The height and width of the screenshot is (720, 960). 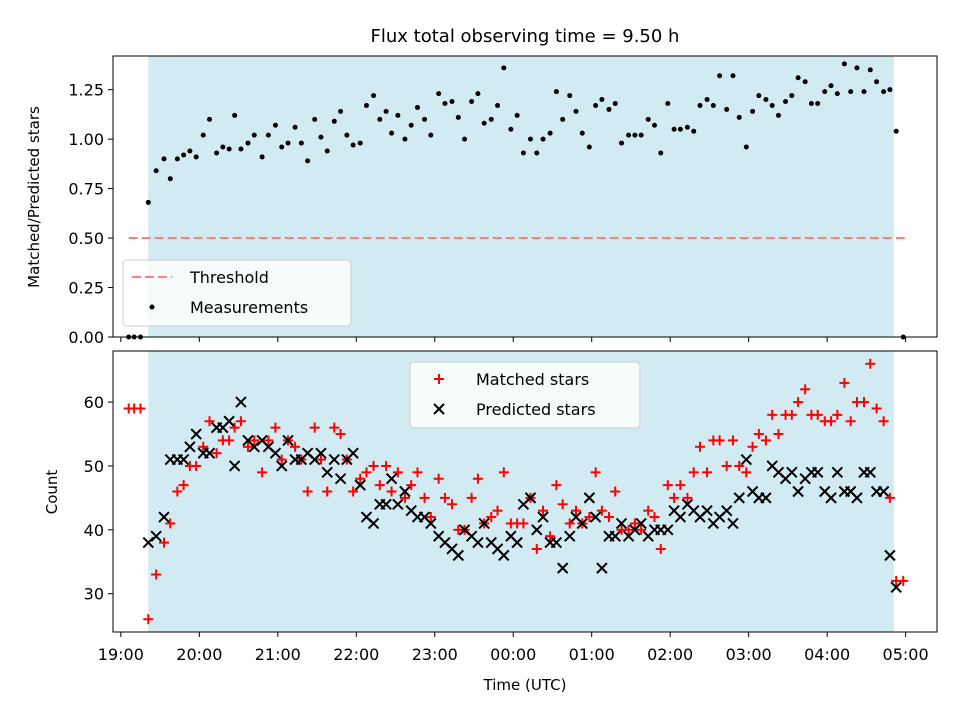 I want to click on y-tick-label: 60, so click(x=94, y=402).